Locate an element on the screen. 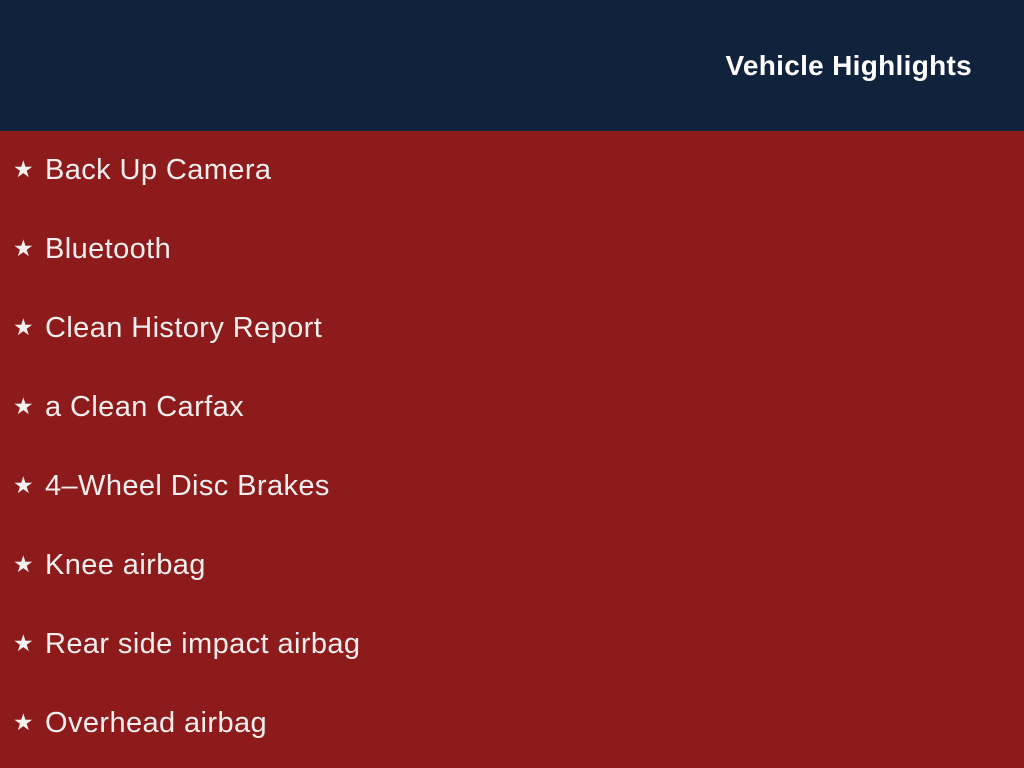 This screenshot has width=1024, height=768. list-item: ★ Bluetooth is located at coordinates (518, 249).